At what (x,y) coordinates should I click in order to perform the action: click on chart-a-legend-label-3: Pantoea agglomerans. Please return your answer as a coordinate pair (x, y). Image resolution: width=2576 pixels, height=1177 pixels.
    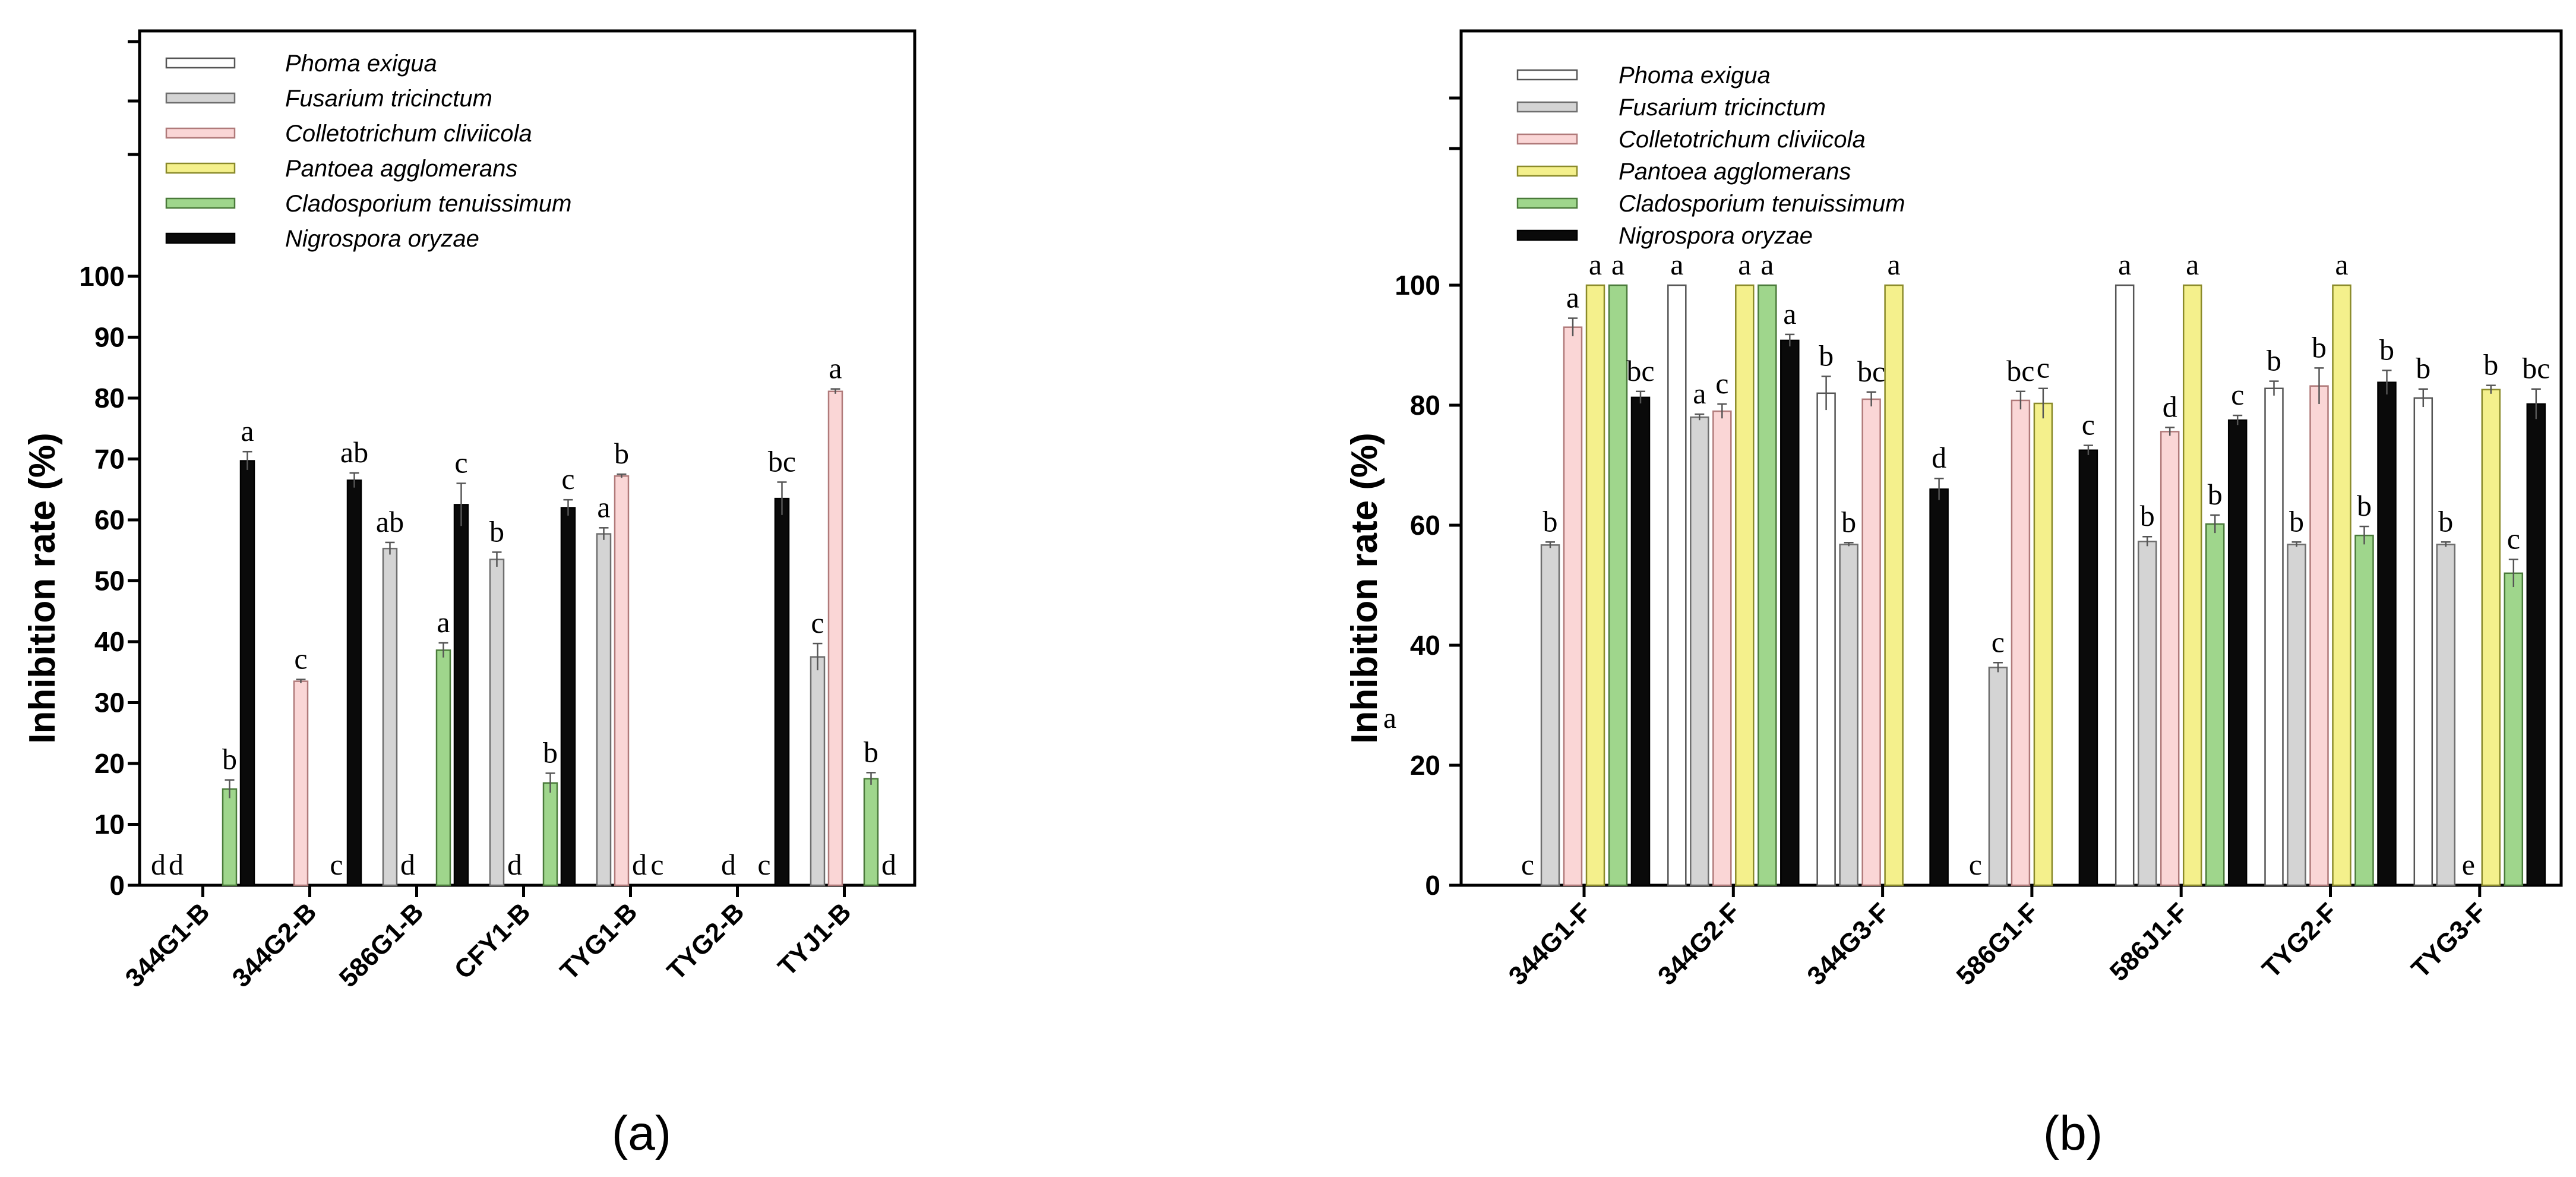
    Looking at the image, I should click on (401, 169).